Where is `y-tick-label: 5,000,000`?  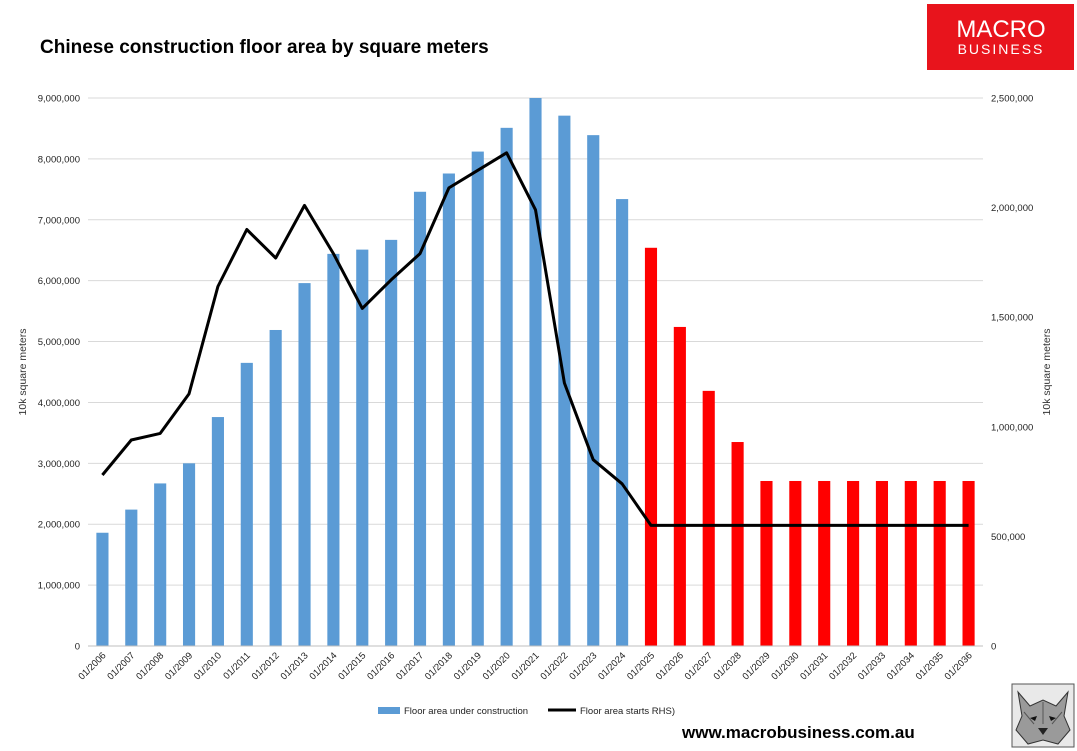 y-tick-label: 5,000,000 is located at coordinates (59, 342).